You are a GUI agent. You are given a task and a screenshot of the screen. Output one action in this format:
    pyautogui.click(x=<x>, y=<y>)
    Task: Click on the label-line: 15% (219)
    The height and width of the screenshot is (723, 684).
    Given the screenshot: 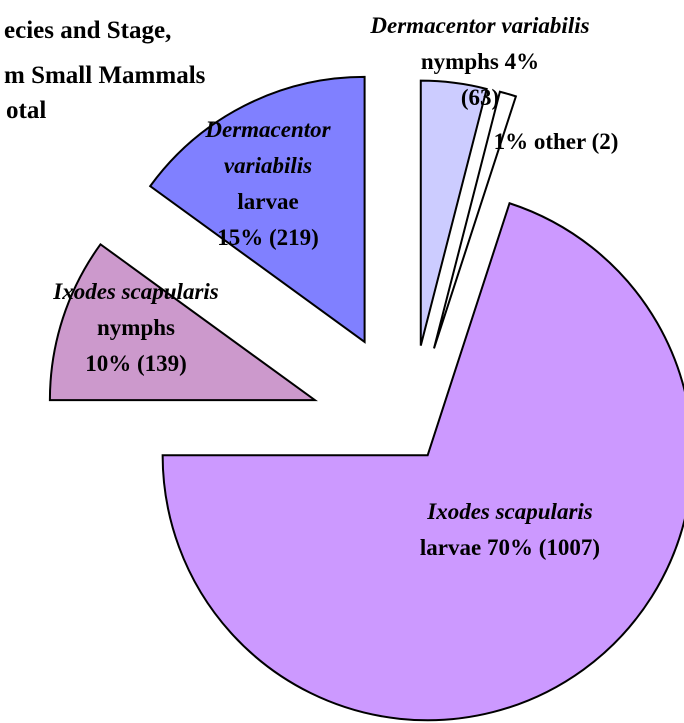 What is the action you would take?
    pyautogui.click(x=268, y=238)
    